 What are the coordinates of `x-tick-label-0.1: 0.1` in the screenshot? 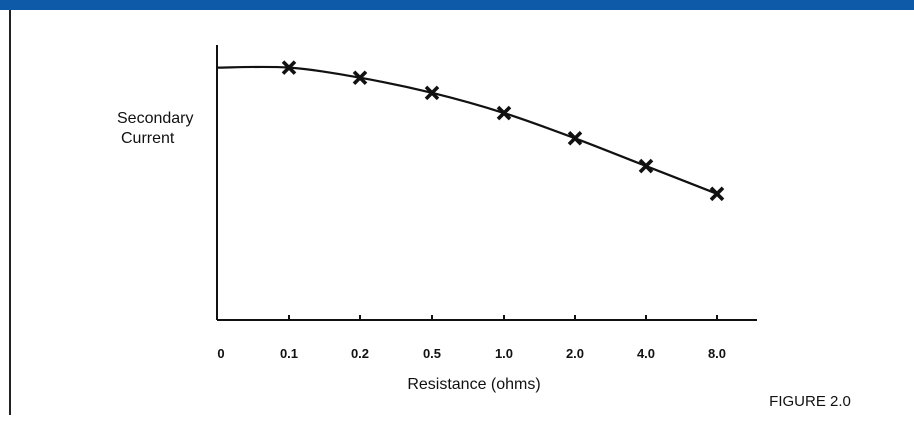 It's located at (289, 353).